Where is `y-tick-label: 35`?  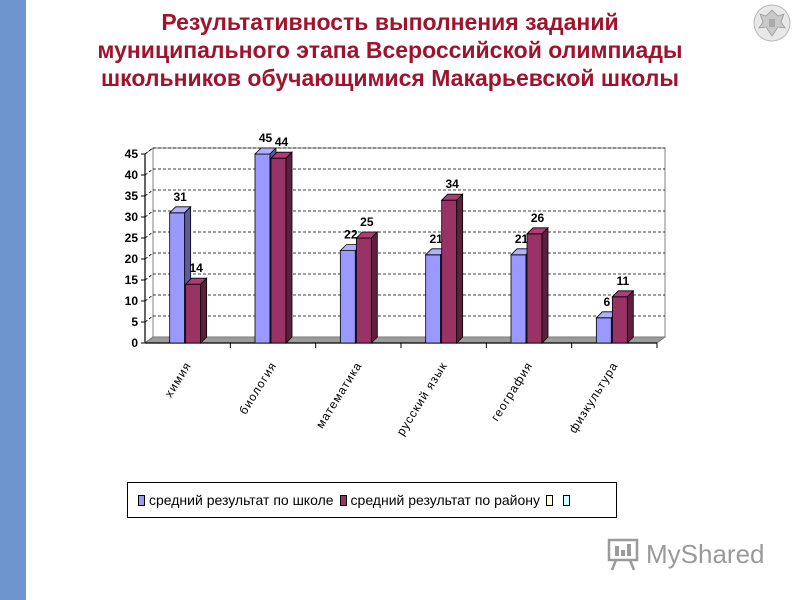 y-tick-label: 35 is located at coordinates (132, 196).